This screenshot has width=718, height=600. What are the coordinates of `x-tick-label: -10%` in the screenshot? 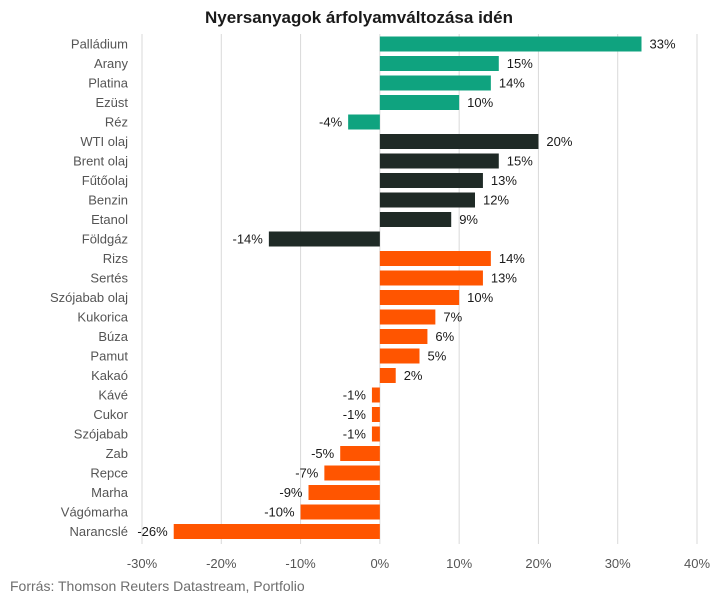 It's located at (300, 563).